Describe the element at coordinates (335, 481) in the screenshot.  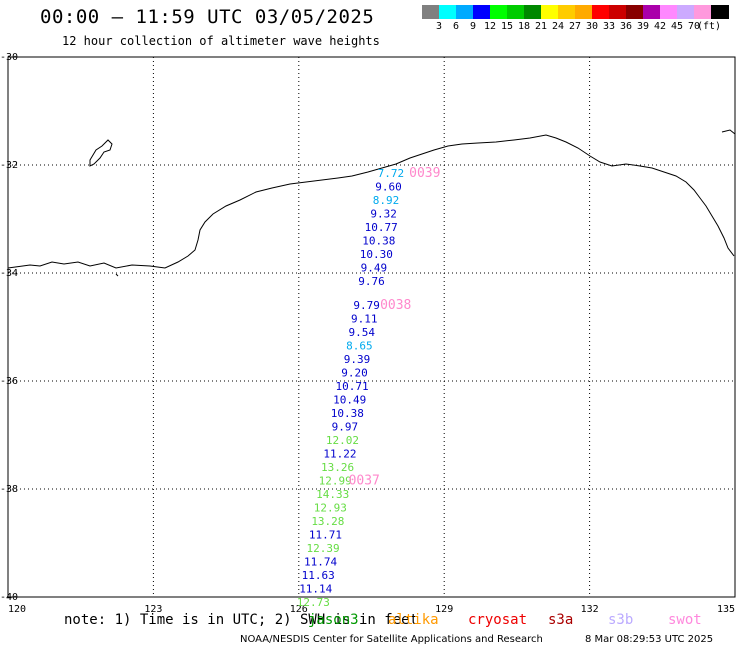
I see `wave-height-value: 12.99` at that location.